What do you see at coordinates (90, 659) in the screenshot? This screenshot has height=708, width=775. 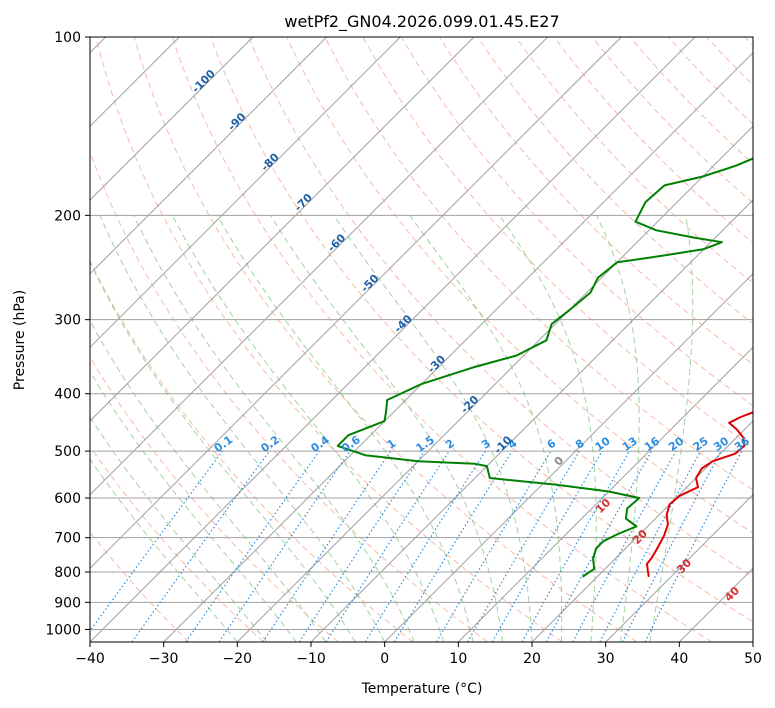 I see `x-tick-label: −40` at bounding box center [90, 659].